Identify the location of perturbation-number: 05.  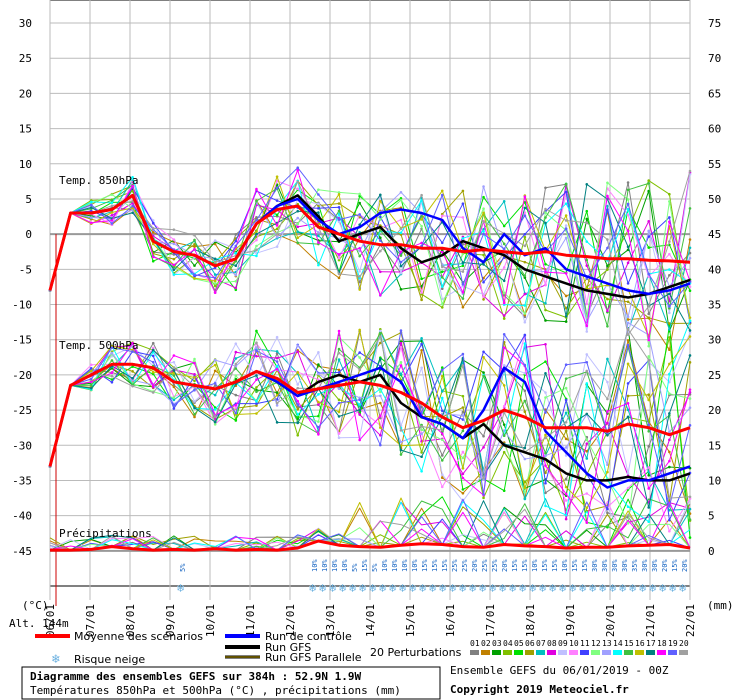
(519, 643).